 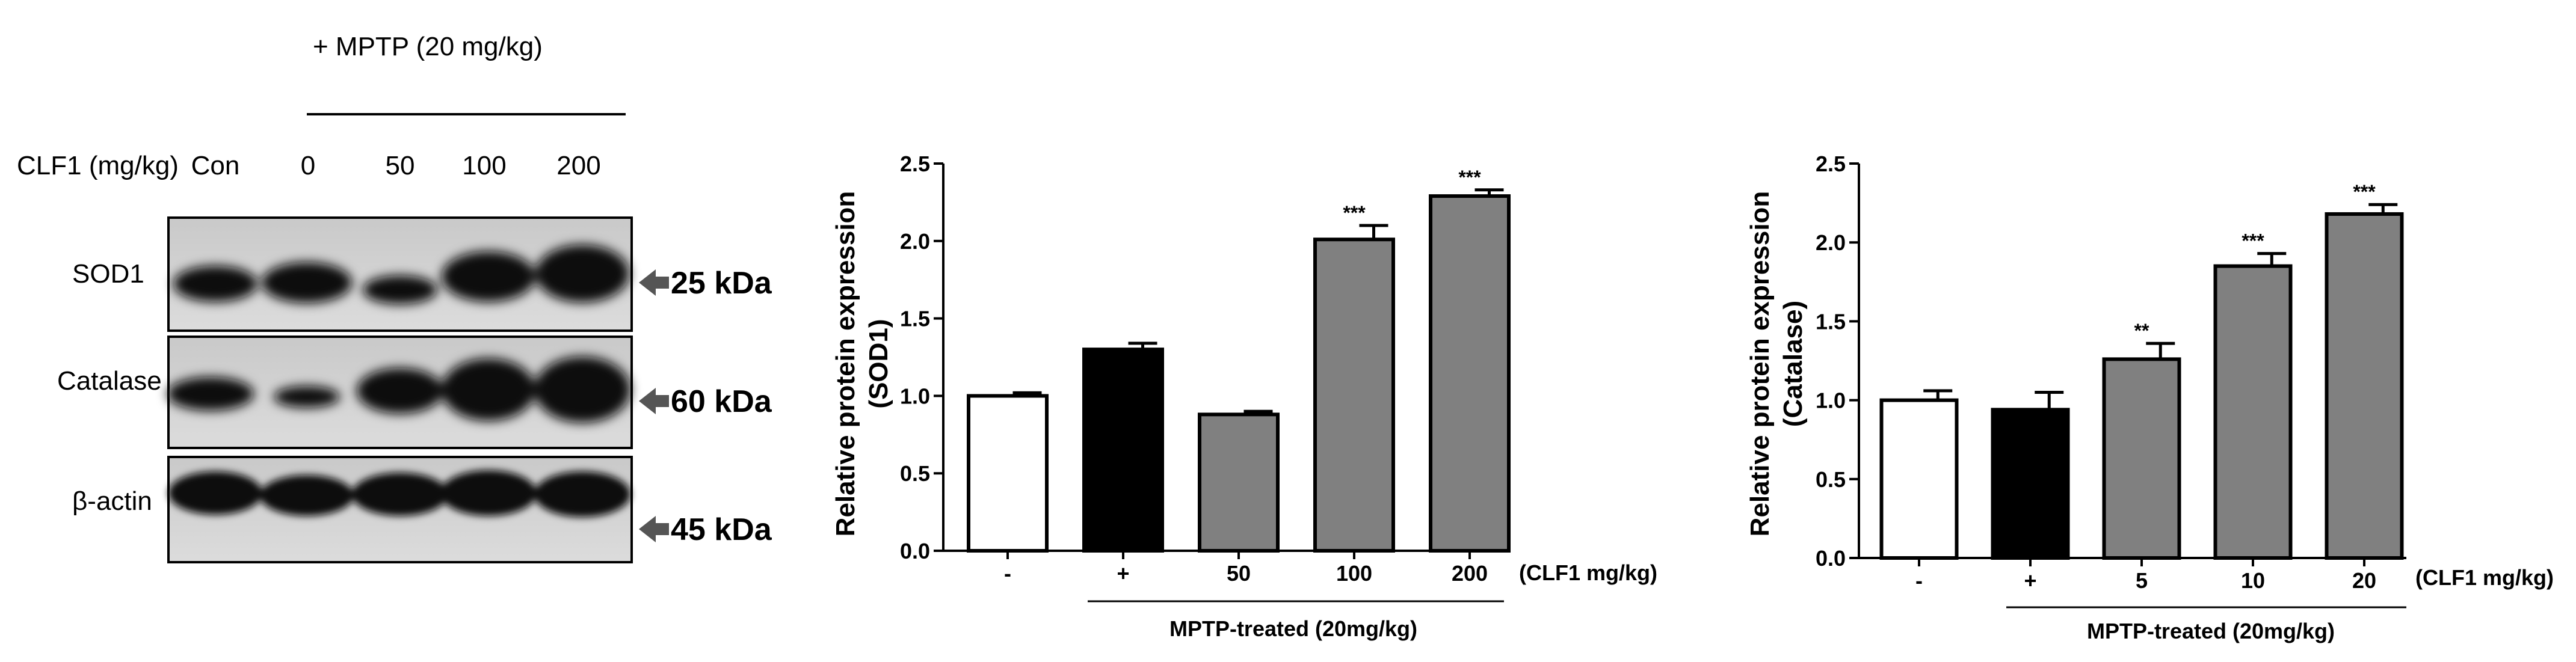 I want to click on row-label-sod1: SOD1, so click(x=108, y=274).